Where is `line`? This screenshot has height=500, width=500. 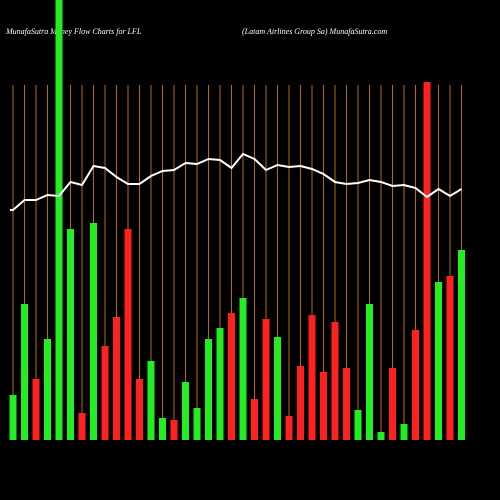 line is located at coordinates (236, 181).